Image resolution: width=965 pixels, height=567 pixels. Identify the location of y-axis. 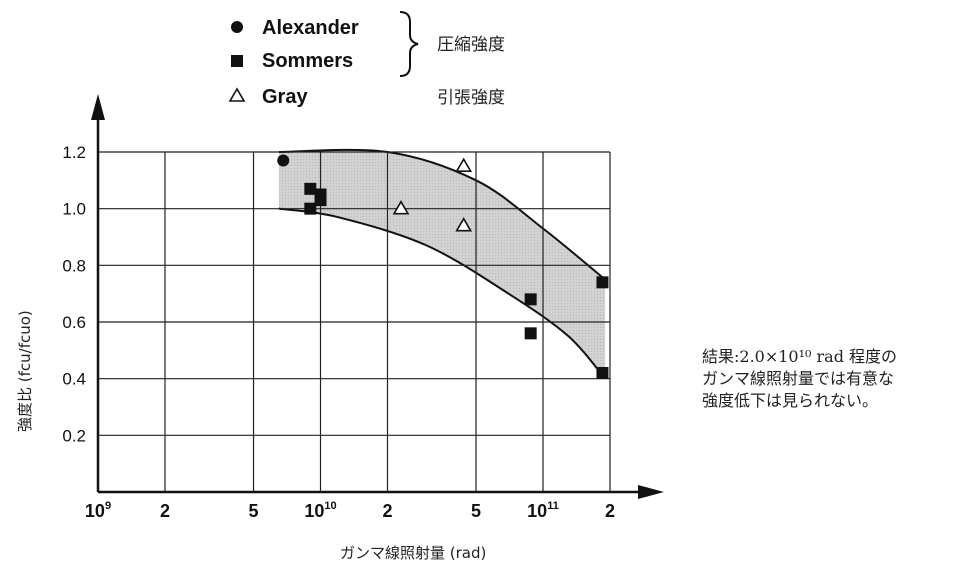
(98, 293).